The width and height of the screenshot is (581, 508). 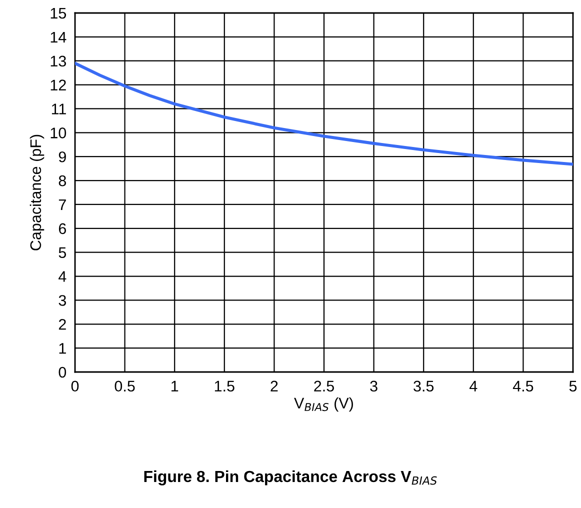 What do you see at coordinates (323, 404) in the screenshot?
I see `x-axis-title: V$_{BIAS}$ (V)` at bounding box center [323, 404].